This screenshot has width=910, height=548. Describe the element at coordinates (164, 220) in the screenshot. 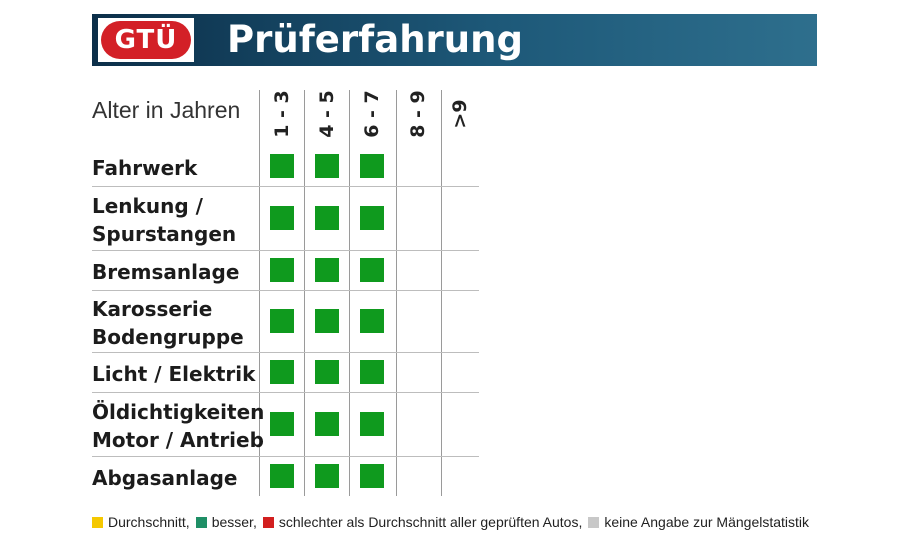

I see `row-label: Lenkung / Spurstangen` at that location.